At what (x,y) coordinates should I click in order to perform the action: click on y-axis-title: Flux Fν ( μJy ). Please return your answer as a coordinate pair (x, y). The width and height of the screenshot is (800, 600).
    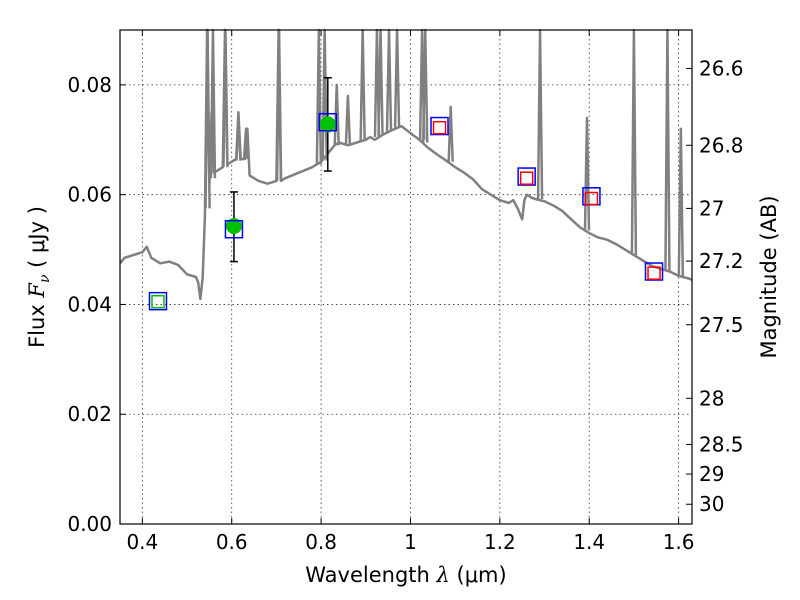
    Looking at the image, I should click on (39, 277).